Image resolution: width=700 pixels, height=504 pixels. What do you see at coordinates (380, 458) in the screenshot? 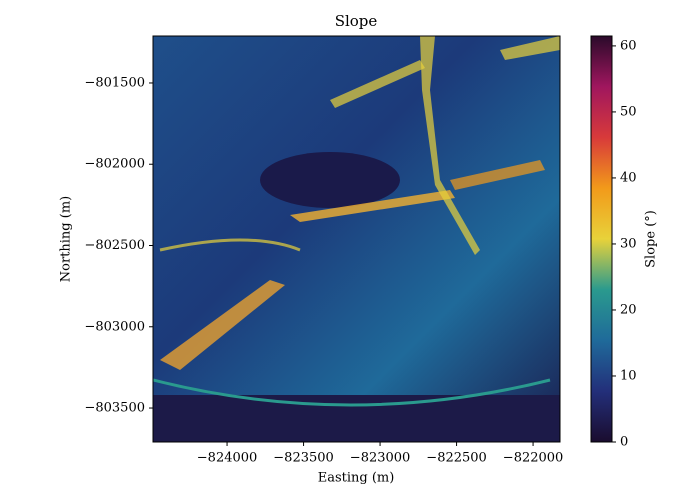
I see `x-tick-label: −823000` at bounding box center [380, 458].